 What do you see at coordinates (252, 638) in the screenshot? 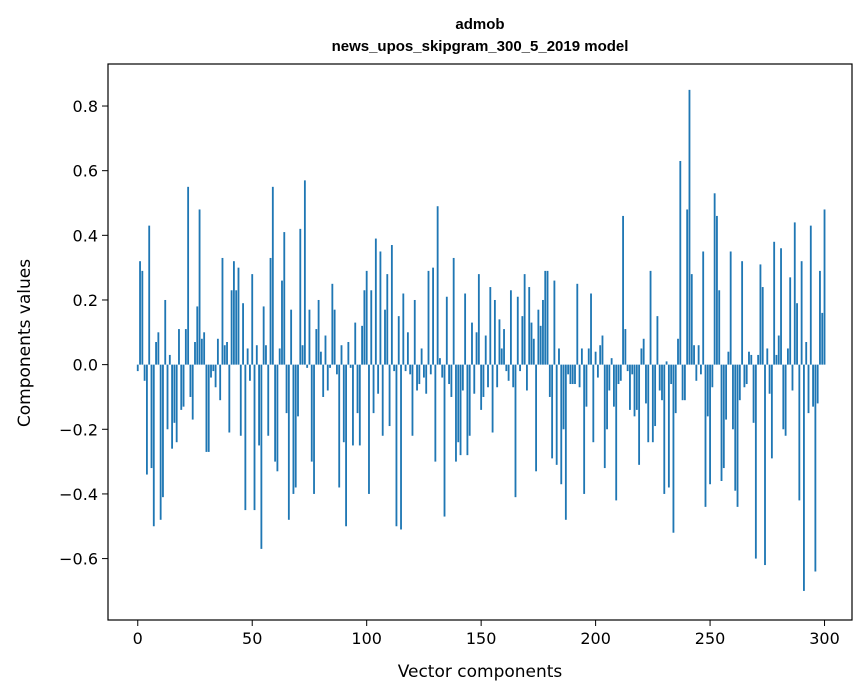
I see `x-tick-label: 50` at bounding box center [252, 638].